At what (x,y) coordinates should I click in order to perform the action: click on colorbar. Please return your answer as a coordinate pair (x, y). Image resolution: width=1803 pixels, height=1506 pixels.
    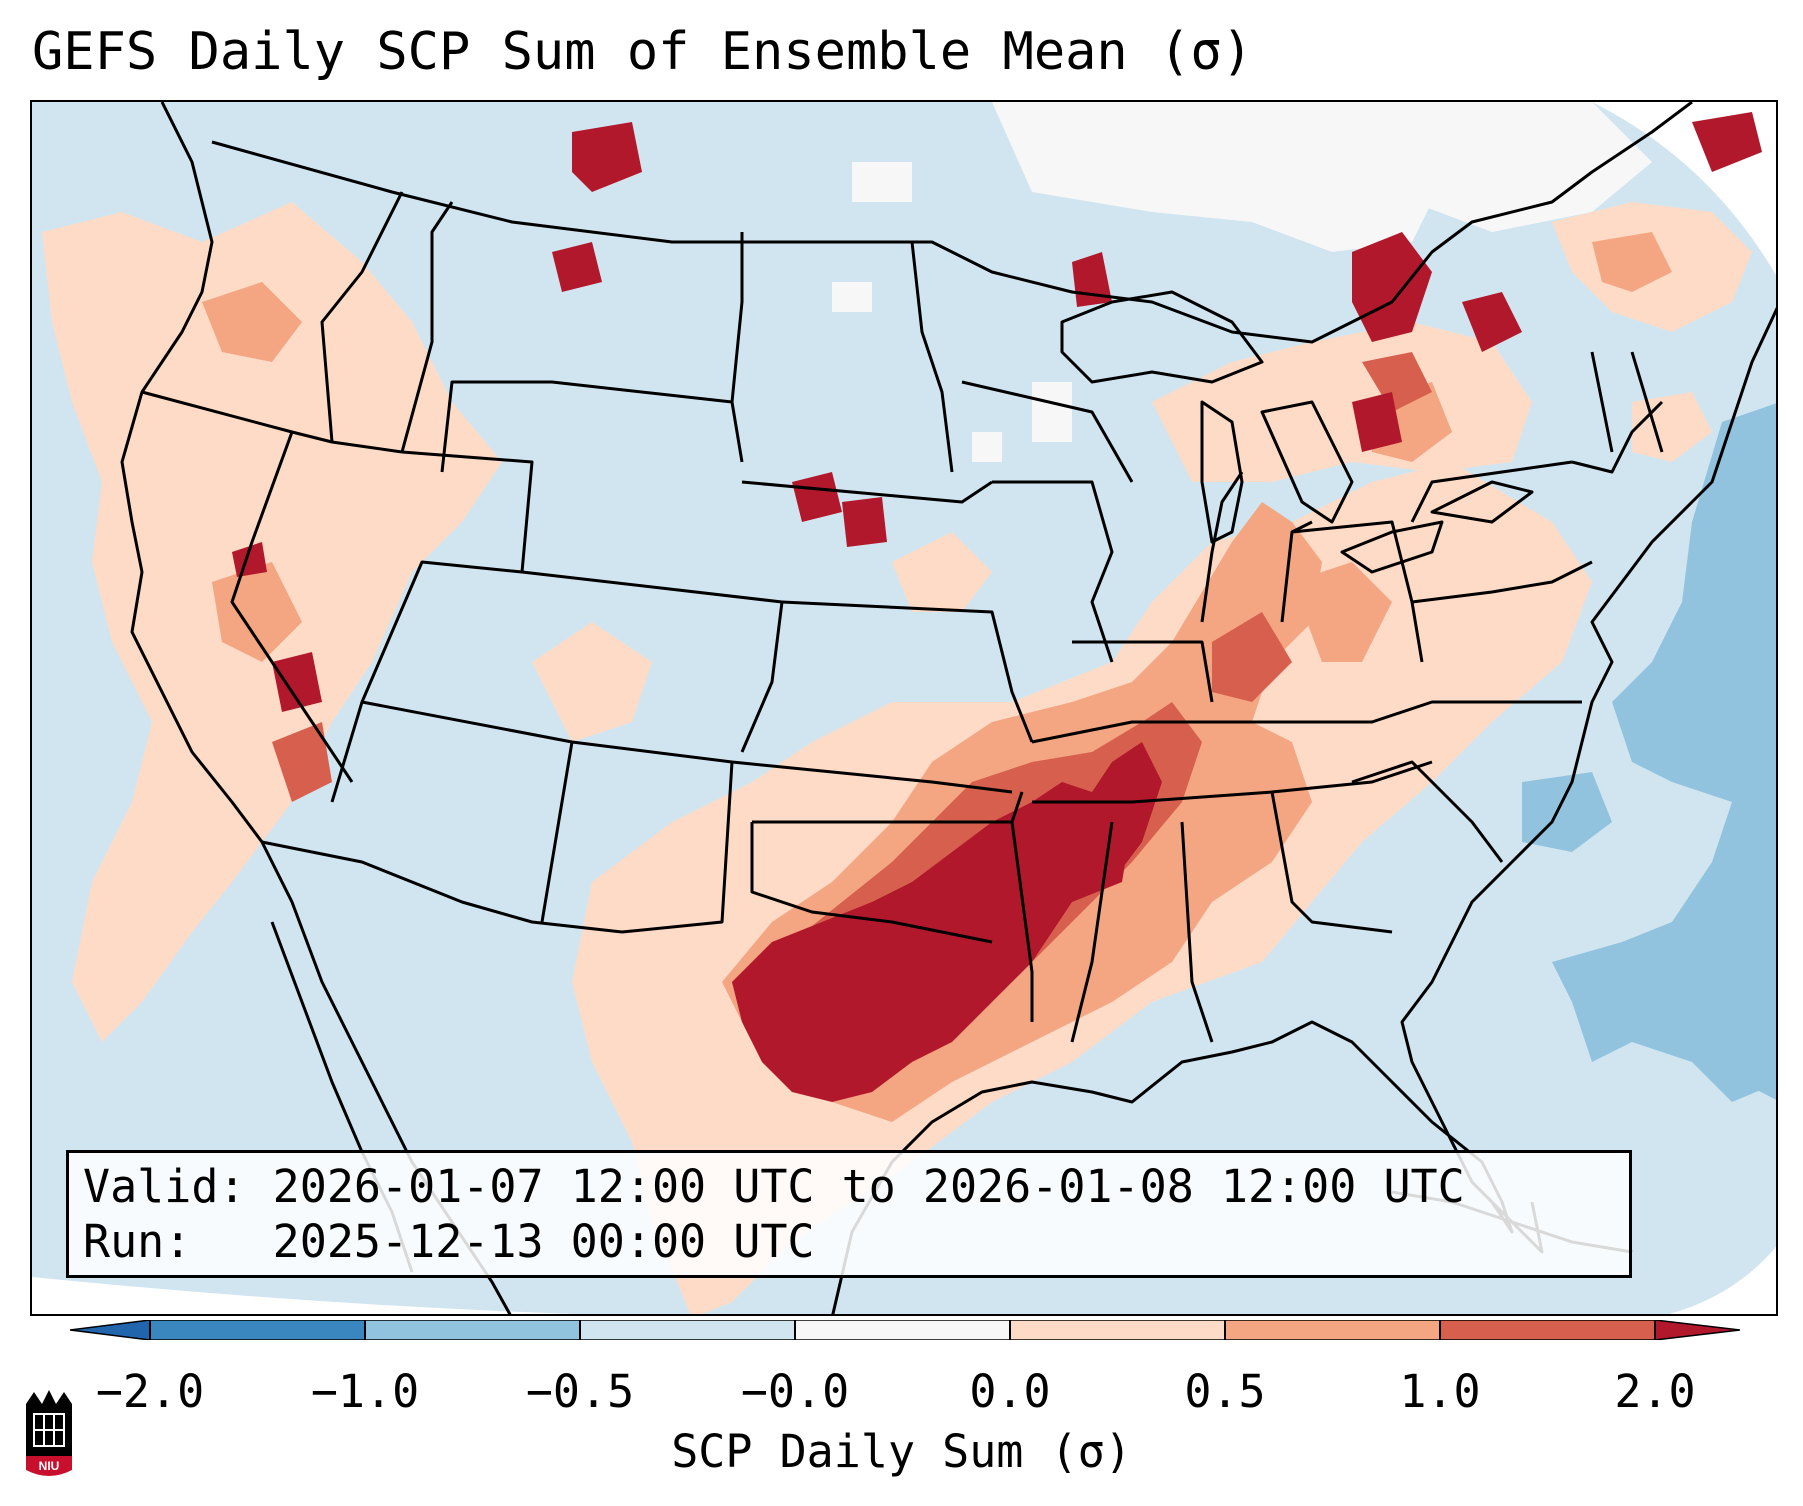
    Looking at the image, I should click on (905, 1330).